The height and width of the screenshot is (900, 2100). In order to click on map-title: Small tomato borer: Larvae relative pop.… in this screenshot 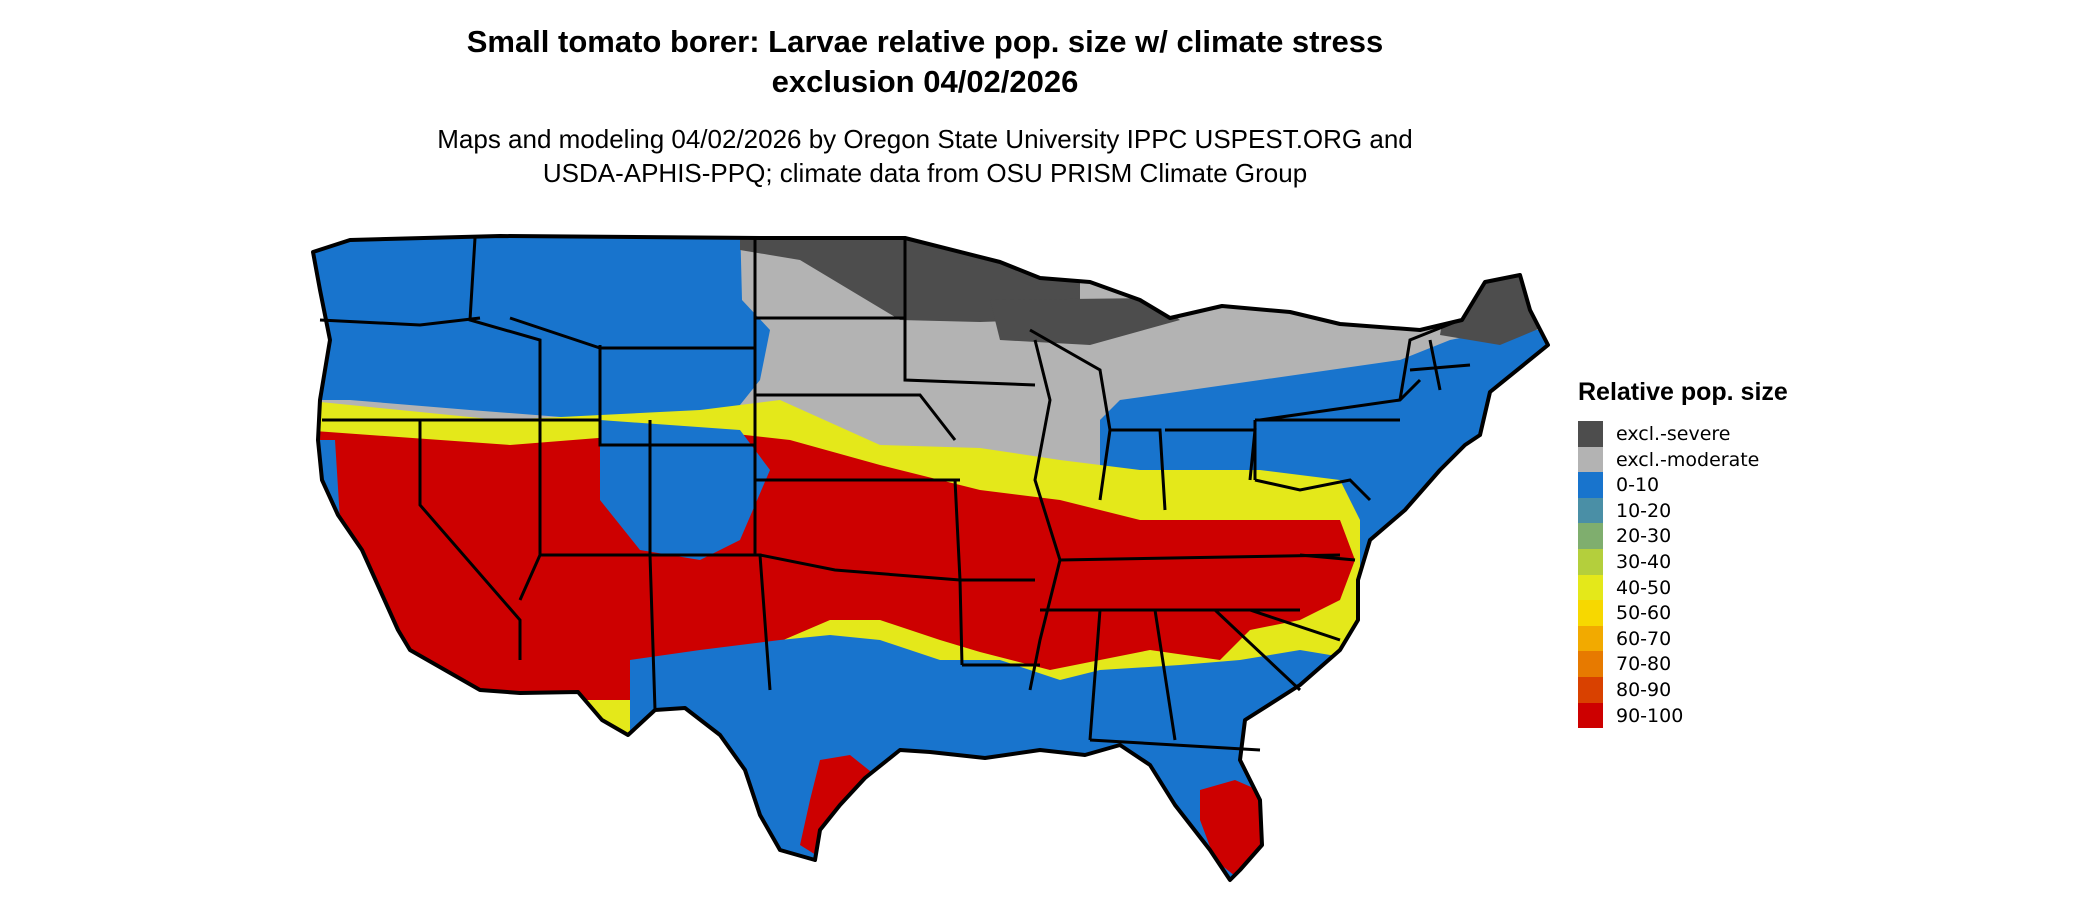, I will do `click(925, 62)`.